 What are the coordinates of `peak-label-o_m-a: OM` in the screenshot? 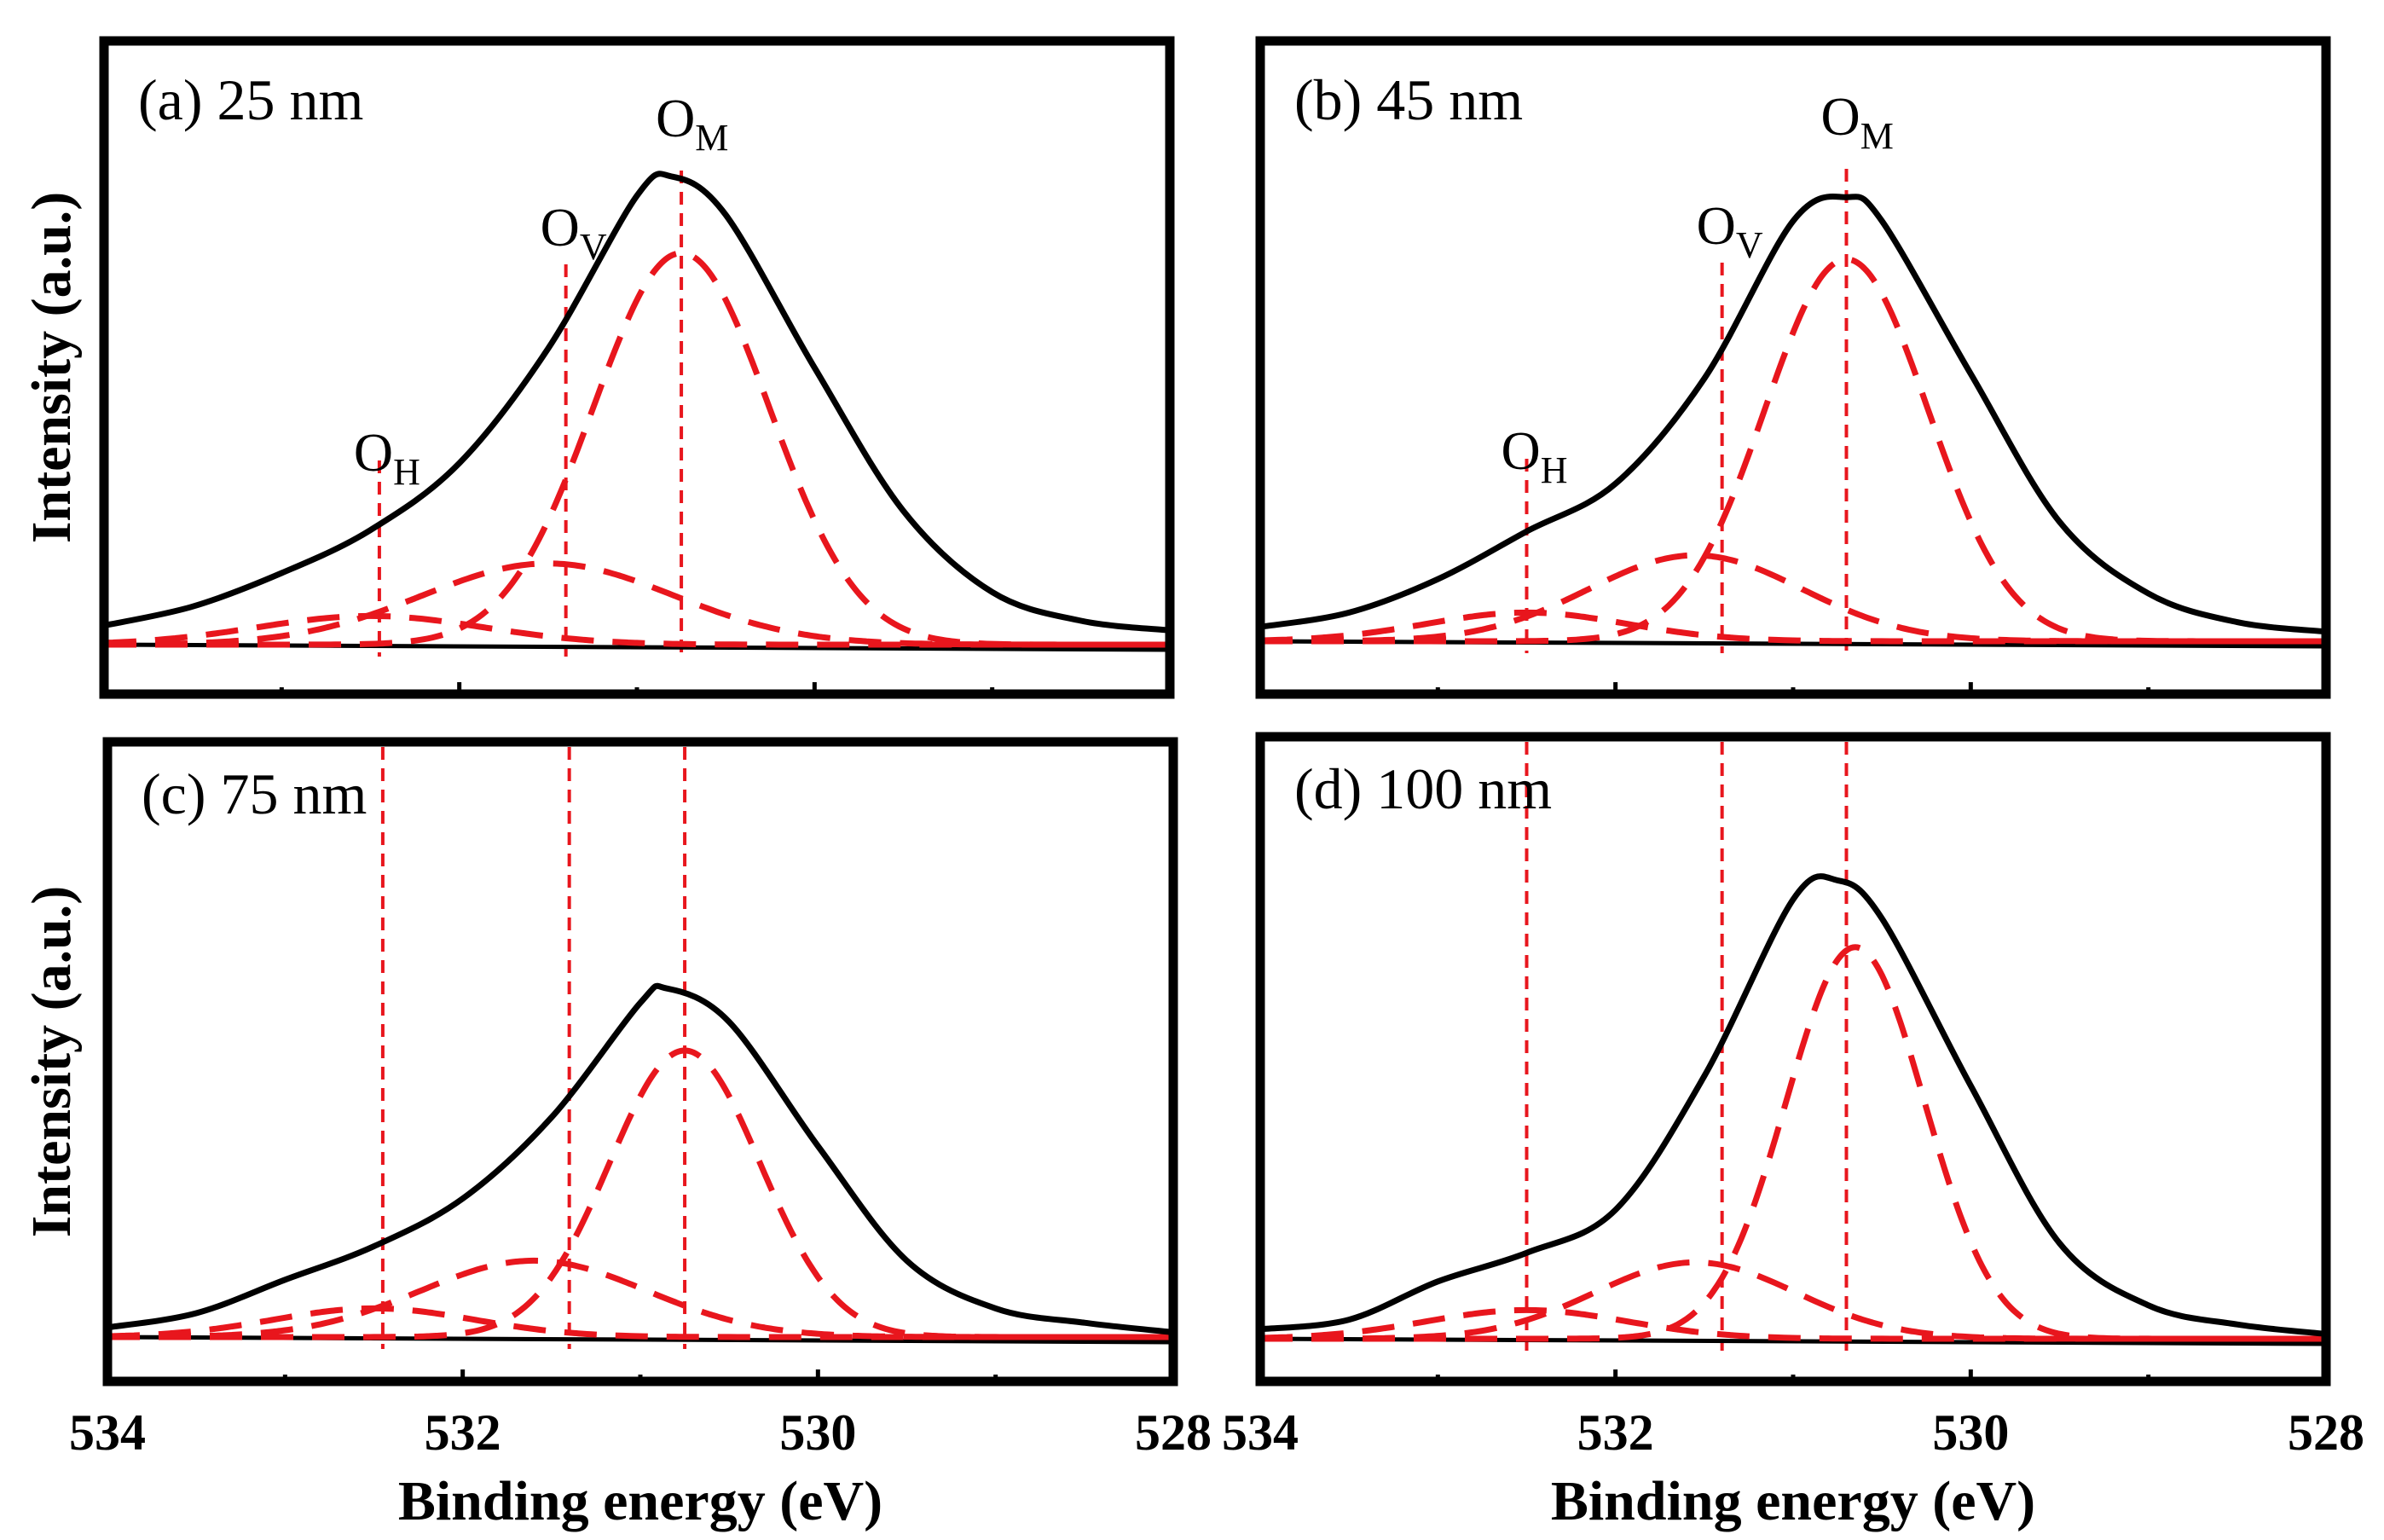 It's located at (692, 123).